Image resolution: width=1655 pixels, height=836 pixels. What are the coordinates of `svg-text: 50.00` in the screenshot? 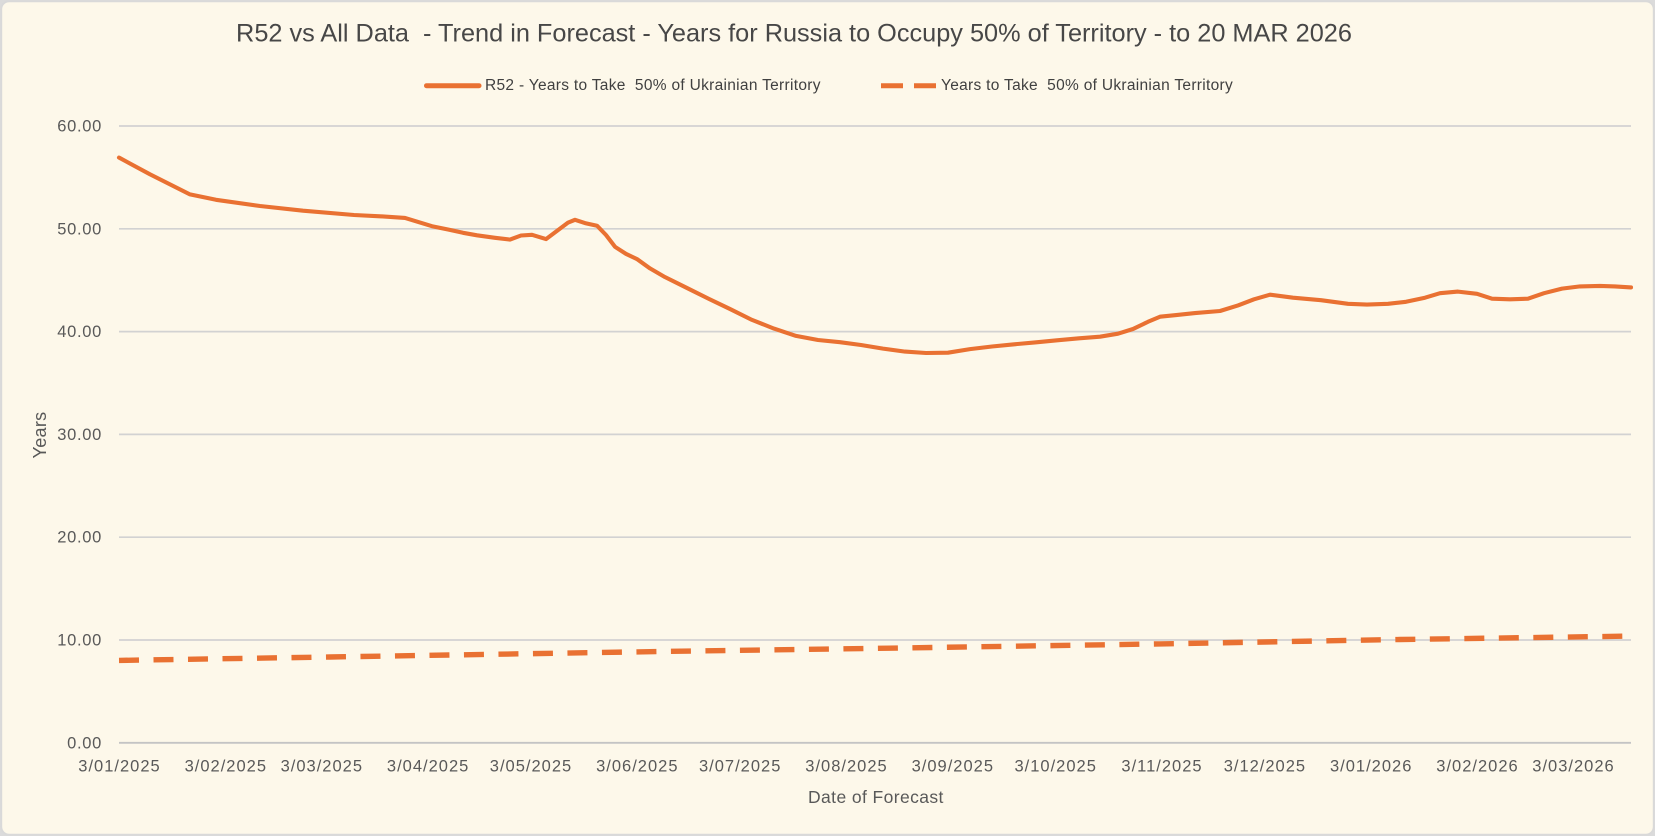 It's located at (79, 229).